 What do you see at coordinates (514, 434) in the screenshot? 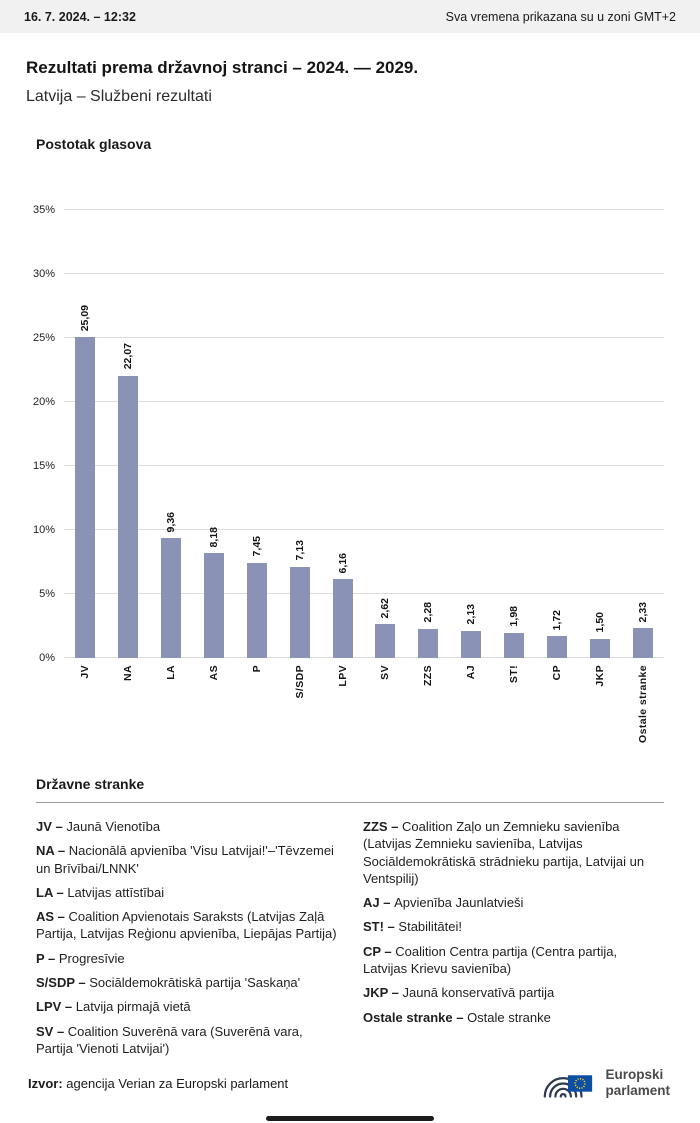
I see `bar-slot-st: 1,98` at bounding box center [514, 434].